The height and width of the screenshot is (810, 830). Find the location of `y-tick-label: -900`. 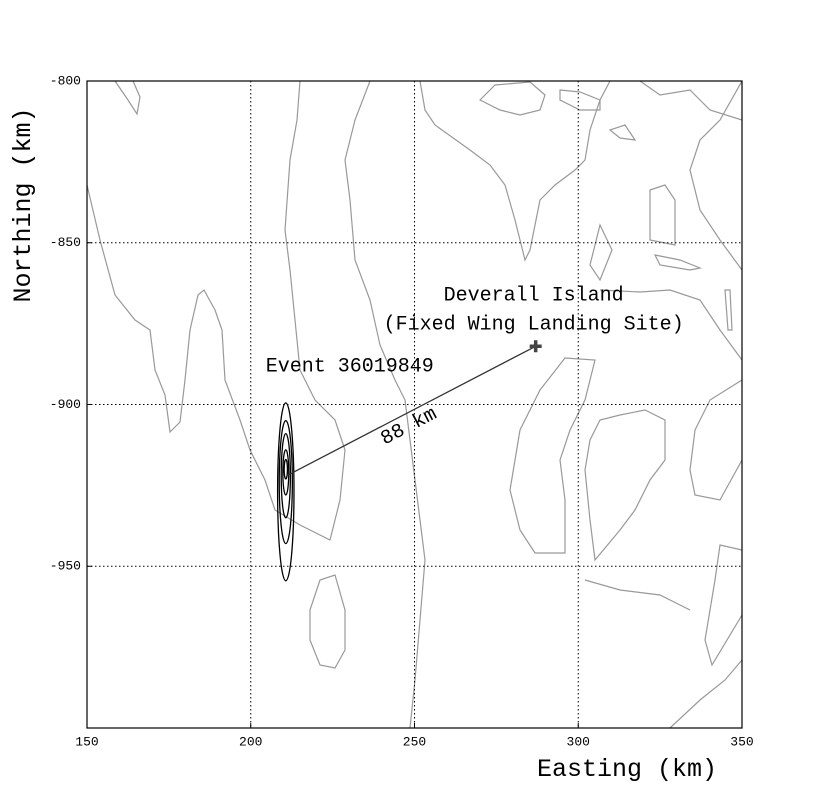

y-tick-label: -900 is located at coordinates (65, 404).